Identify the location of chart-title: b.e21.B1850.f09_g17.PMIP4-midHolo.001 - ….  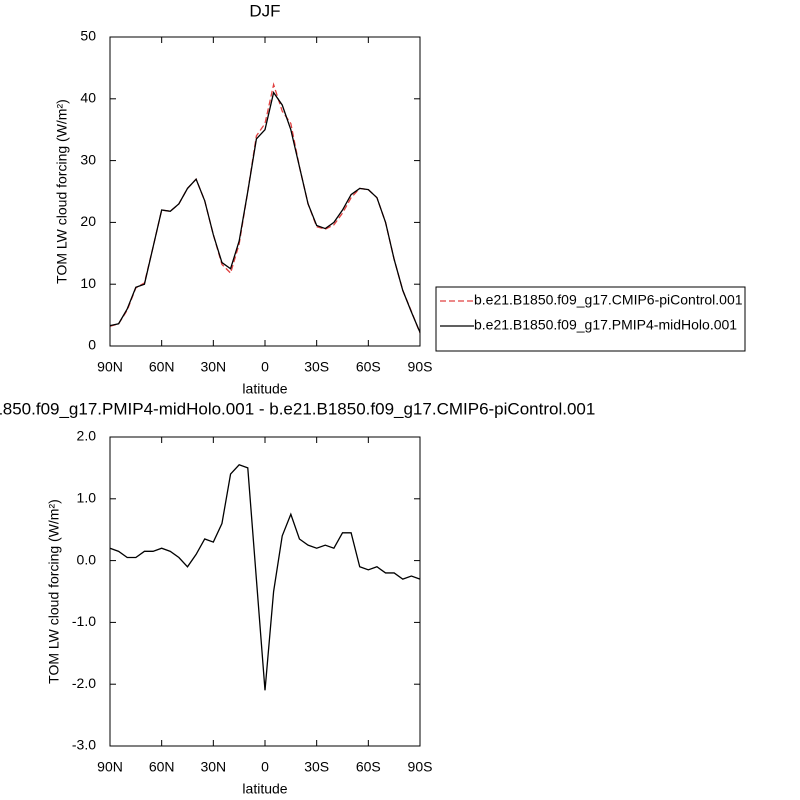
(297, 408).